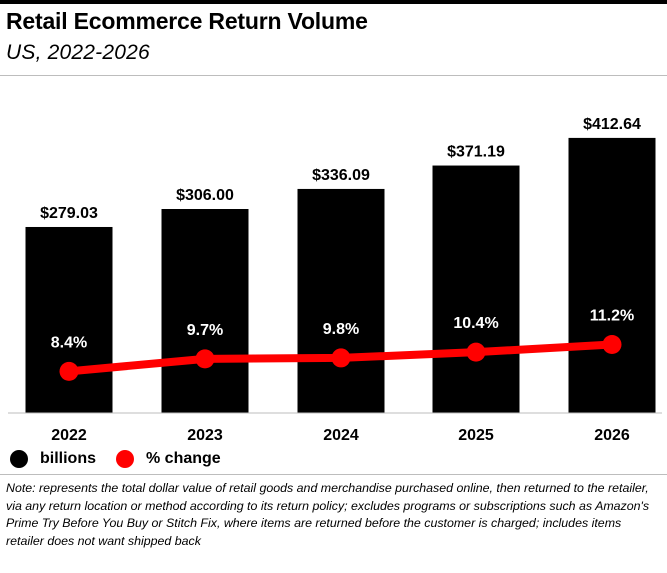  Describe the element at coordinates (612, 435) in the screenshot. I see `x-tick-label-2026: 2026` at that location.